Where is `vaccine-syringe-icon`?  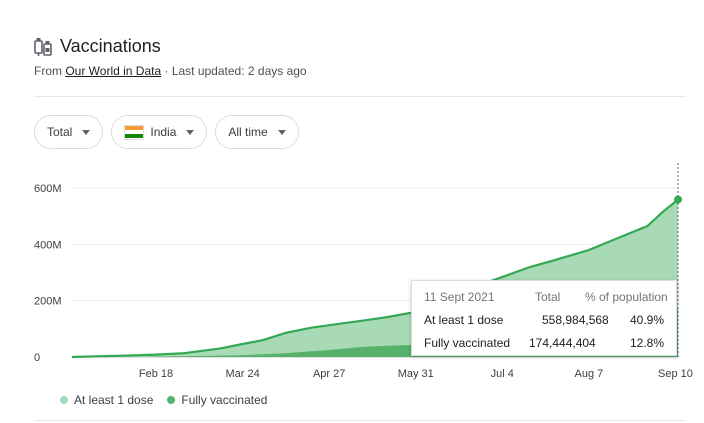
vaccine-syringe-icon is located at coordinates (43, 47).